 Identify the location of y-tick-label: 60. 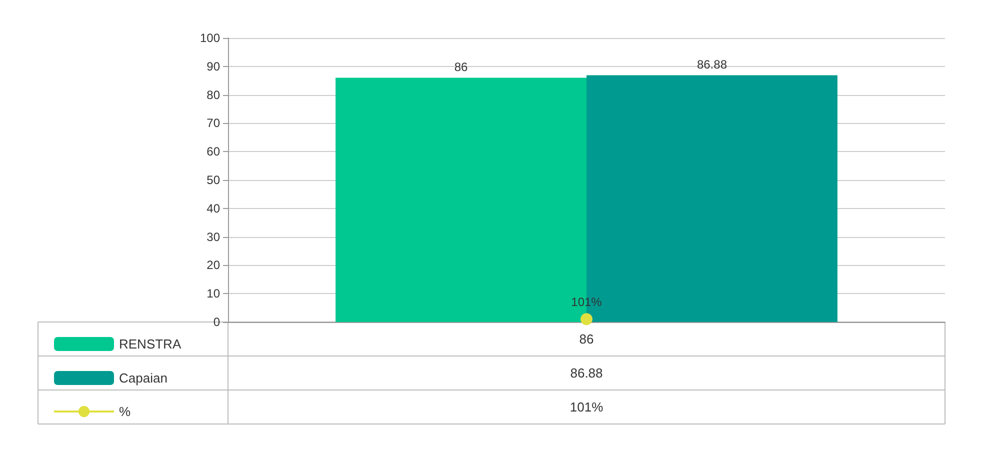
(213, 151).